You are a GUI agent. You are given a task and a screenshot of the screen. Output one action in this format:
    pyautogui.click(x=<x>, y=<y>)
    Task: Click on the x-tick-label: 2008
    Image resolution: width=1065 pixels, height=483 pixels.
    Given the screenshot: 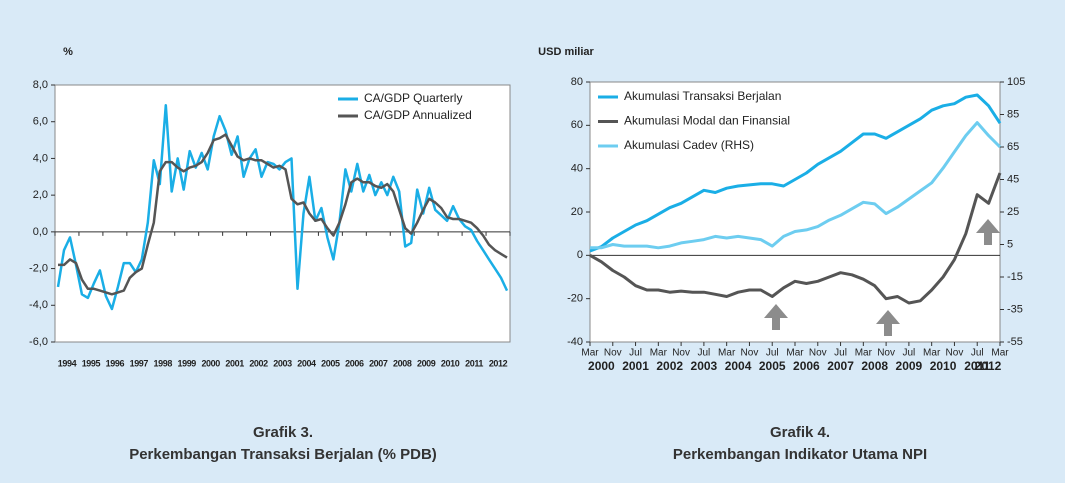 What is the action you would take?
    pyautogui.click(x=402, y=363)
    